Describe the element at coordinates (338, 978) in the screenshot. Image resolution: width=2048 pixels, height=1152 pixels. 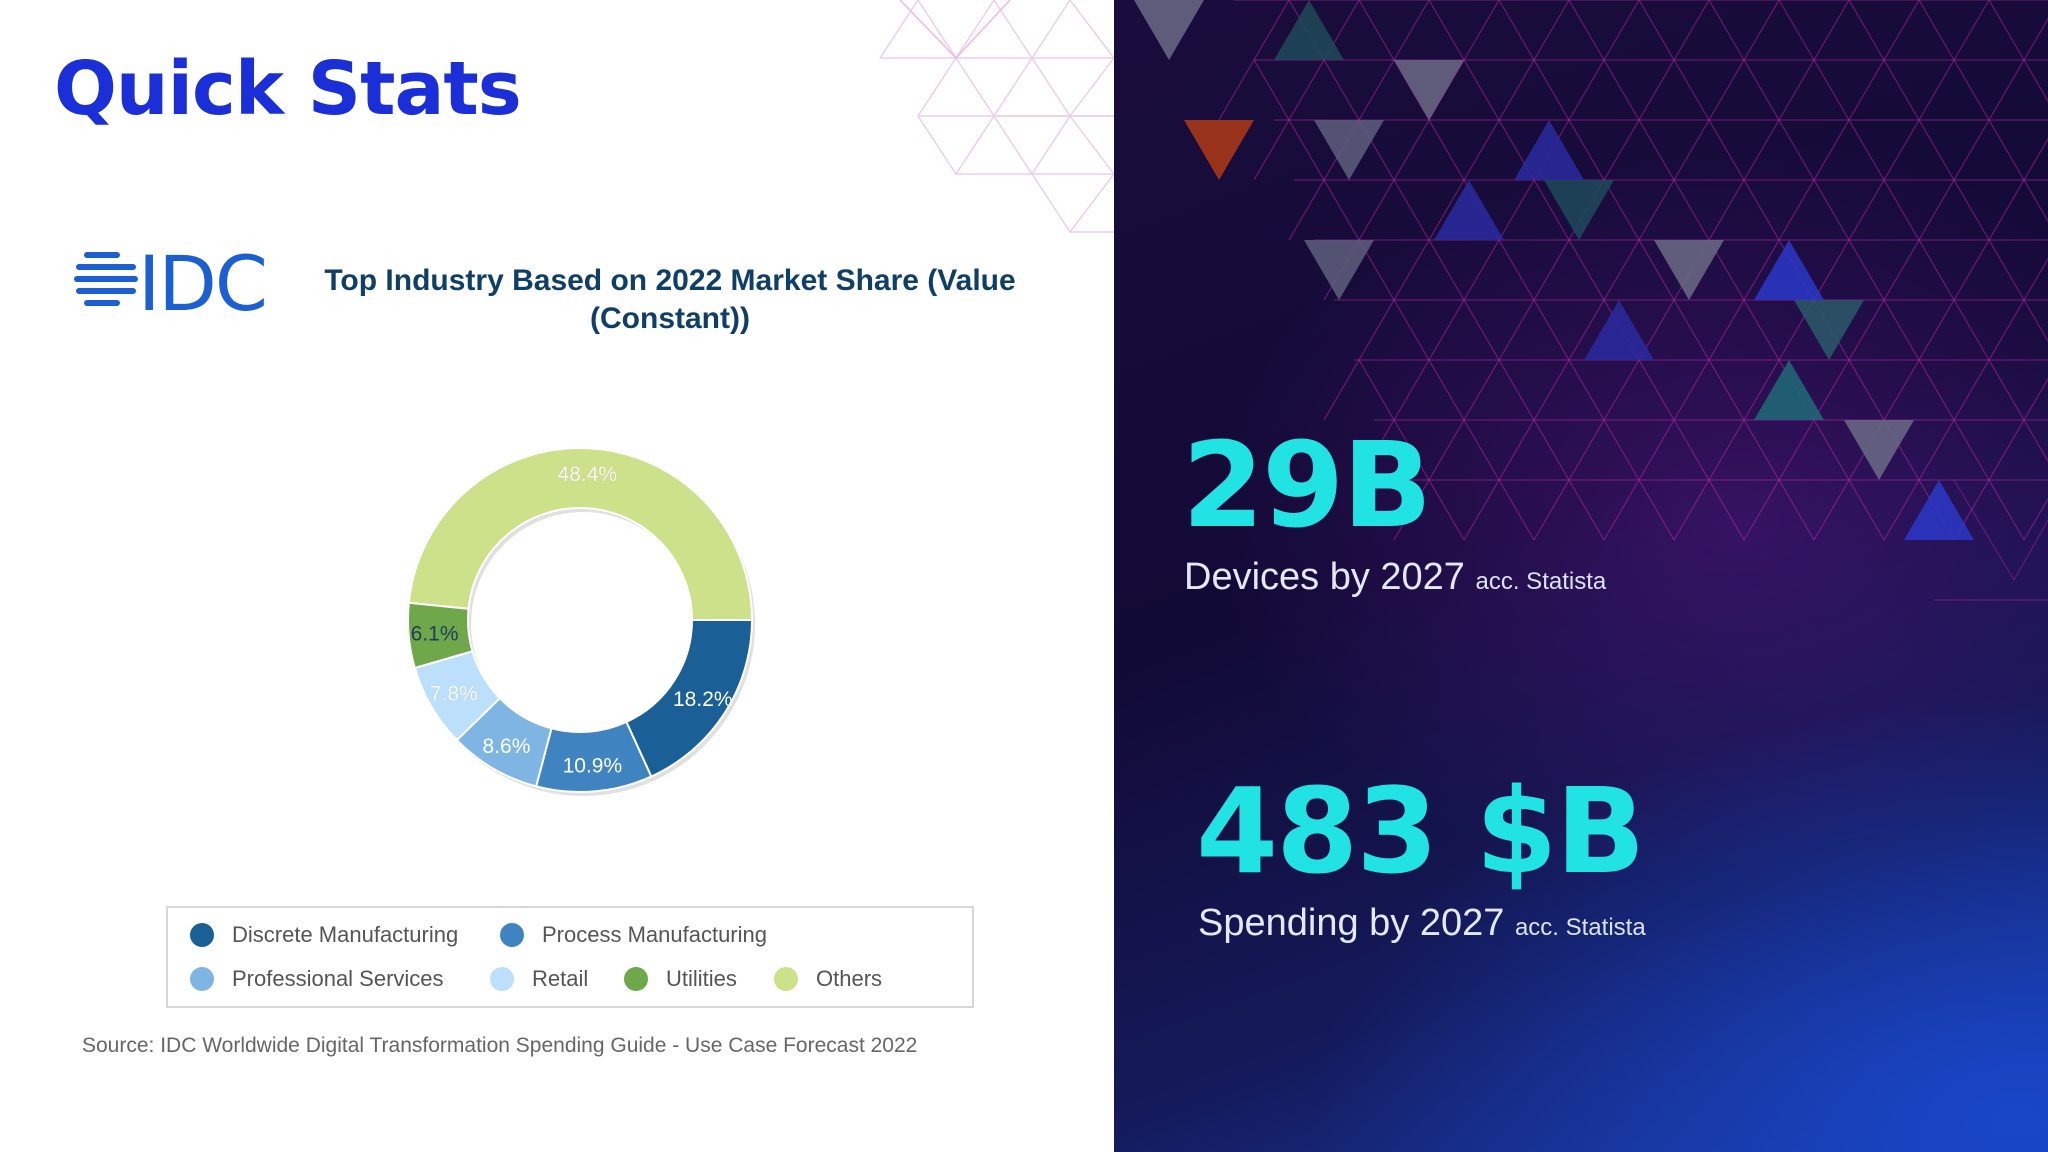
I see `legend-label-professional-services: Professional Services` at that location.